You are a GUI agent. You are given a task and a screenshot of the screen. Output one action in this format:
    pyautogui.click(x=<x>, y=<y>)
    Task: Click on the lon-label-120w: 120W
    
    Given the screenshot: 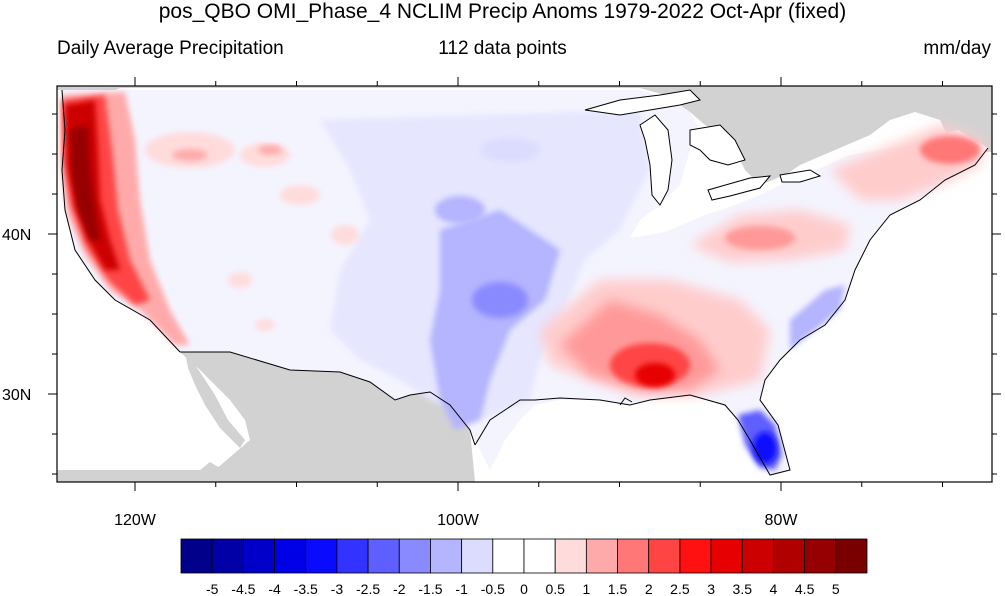 What is the action you would take?
    pyautogui.click(x=135, y=520)
    